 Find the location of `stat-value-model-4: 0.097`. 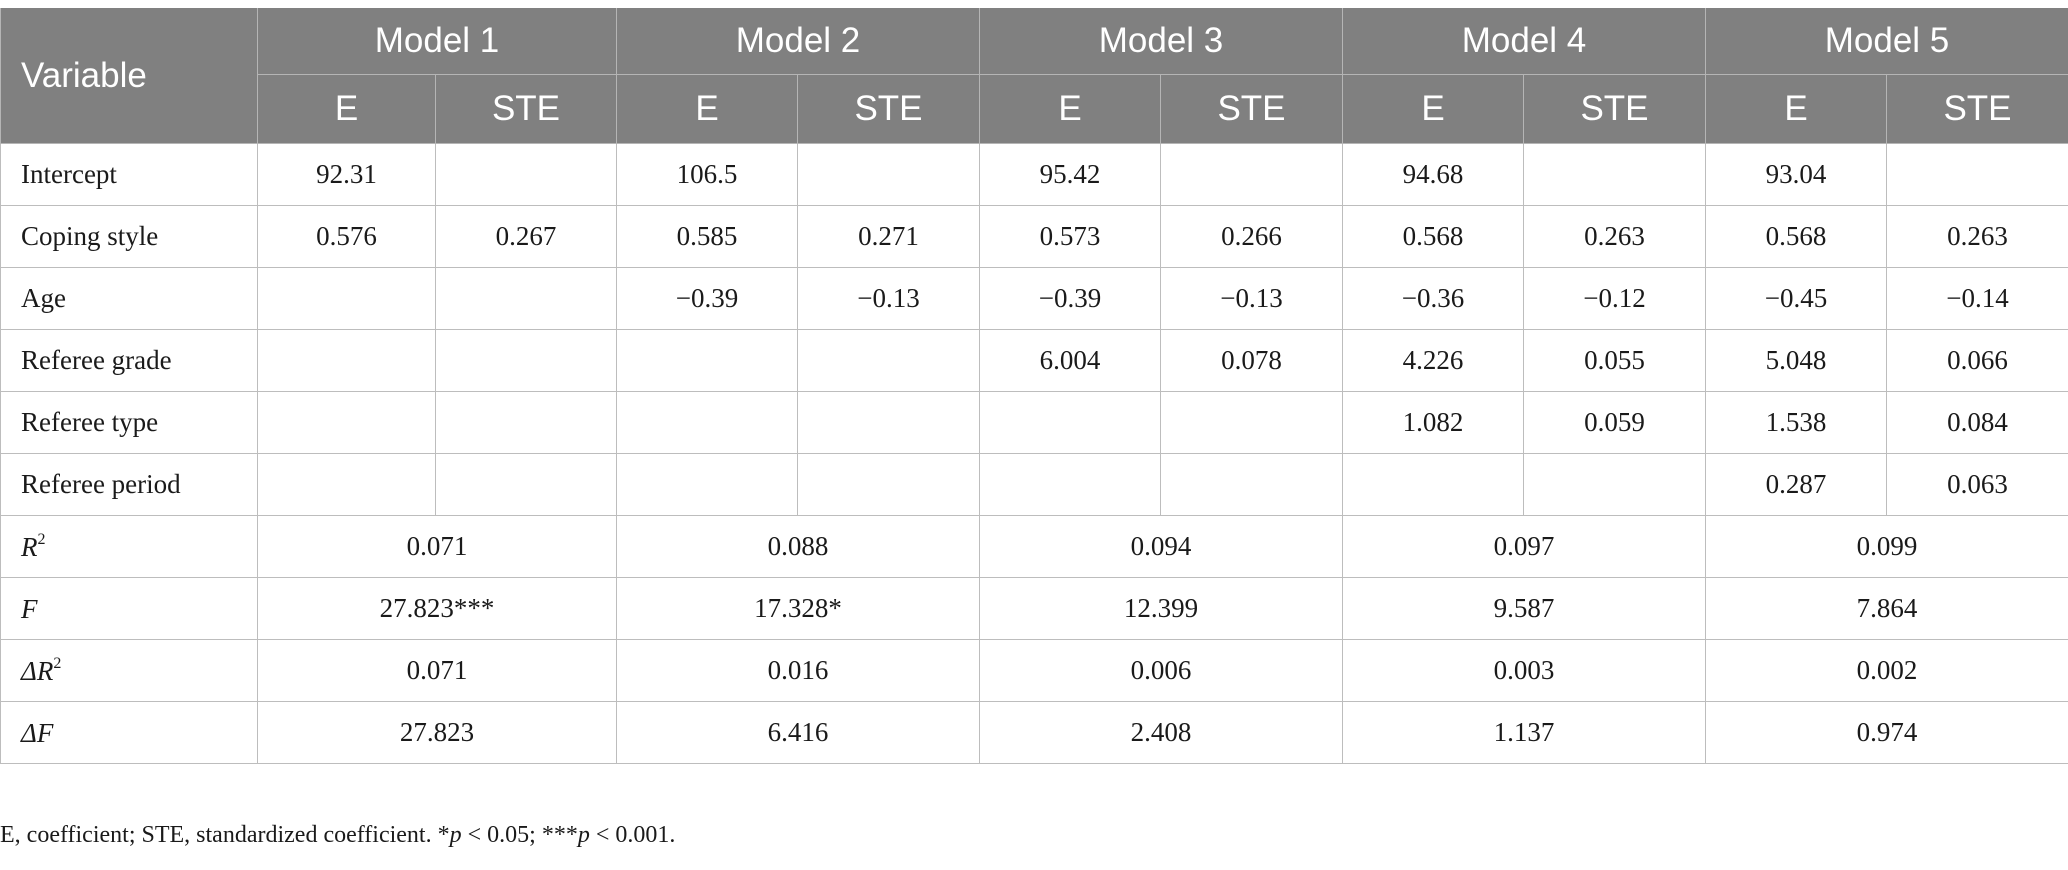

stat-value-model-4: 0.097 is located at coordinates (1524, 546).